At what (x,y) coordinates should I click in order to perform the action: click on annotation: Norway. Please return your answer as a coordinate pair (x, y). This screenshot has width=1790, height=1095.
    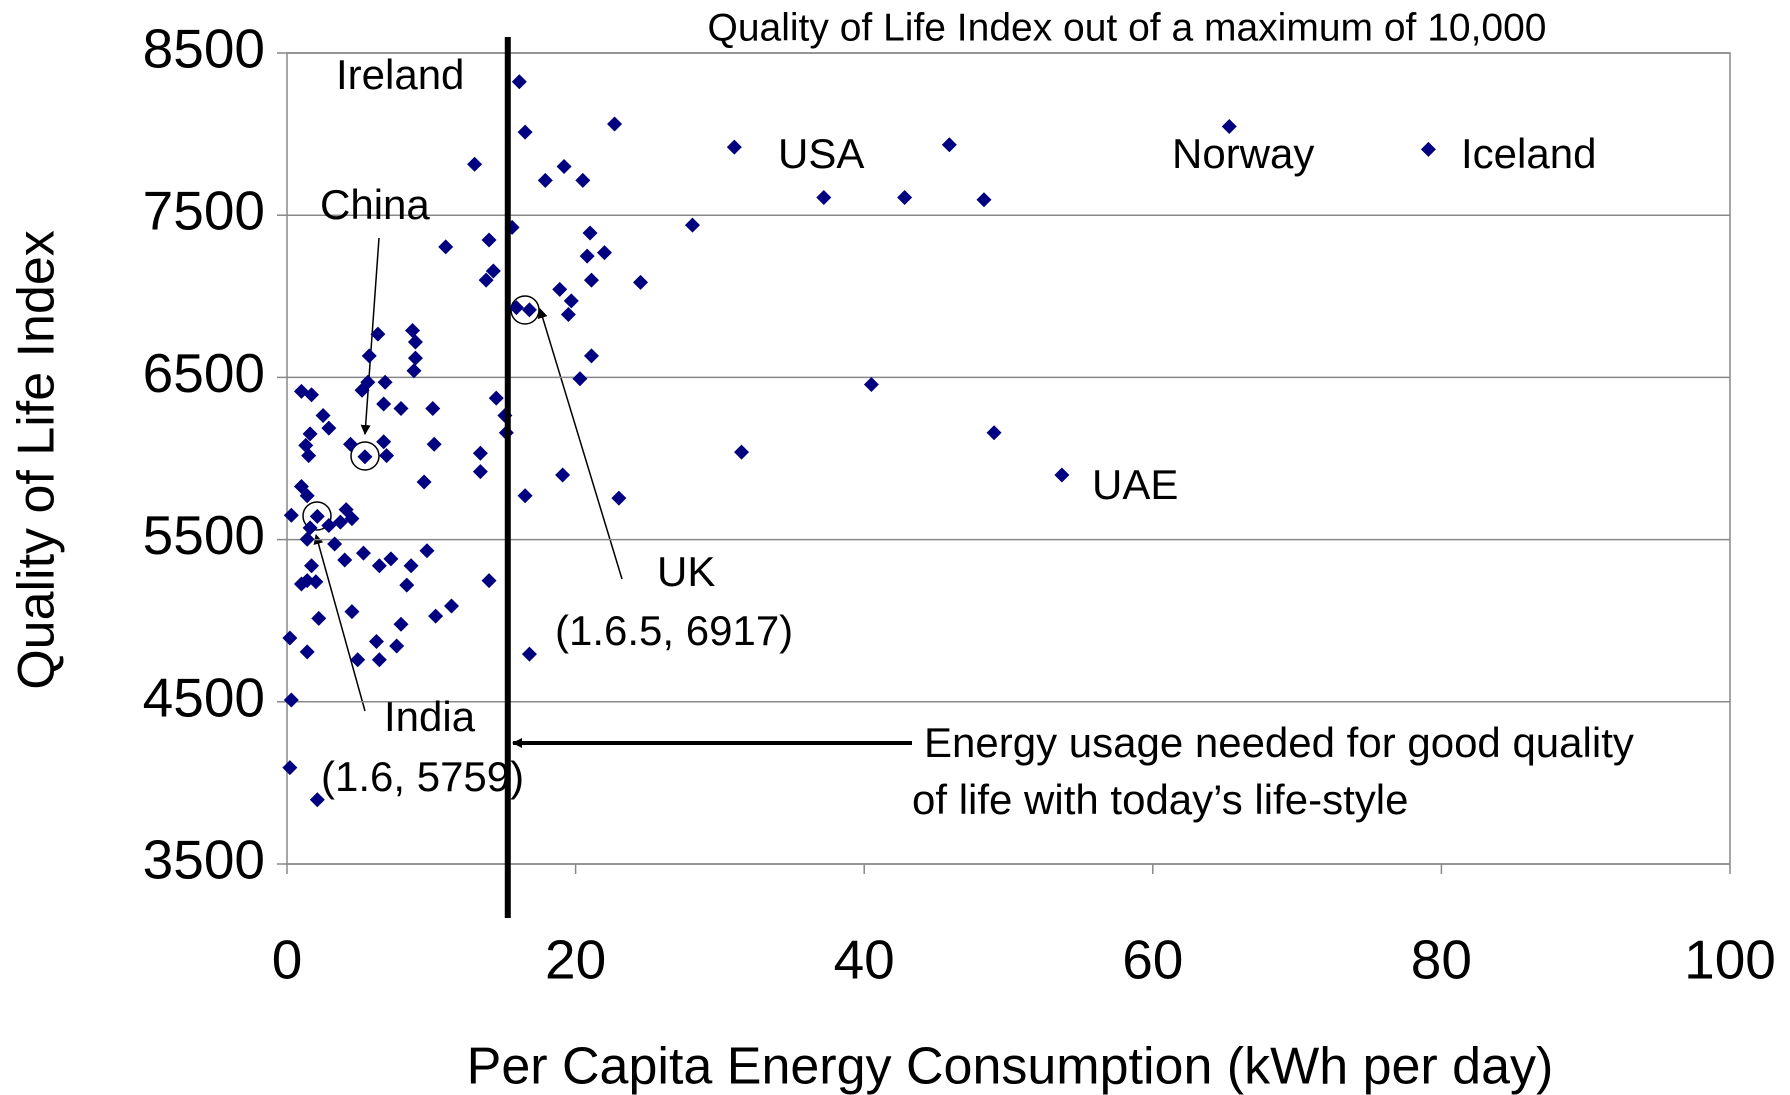
    Looking at the image, I should click on (1243, 153).